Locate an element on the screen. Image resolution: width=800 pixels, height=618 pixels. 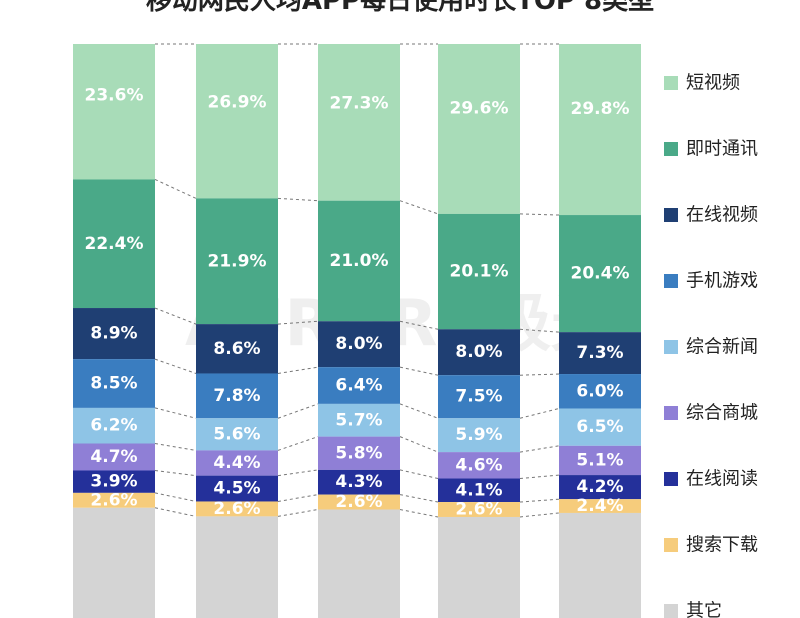
data-label: 4.3% is located at coordinates (358, 482).